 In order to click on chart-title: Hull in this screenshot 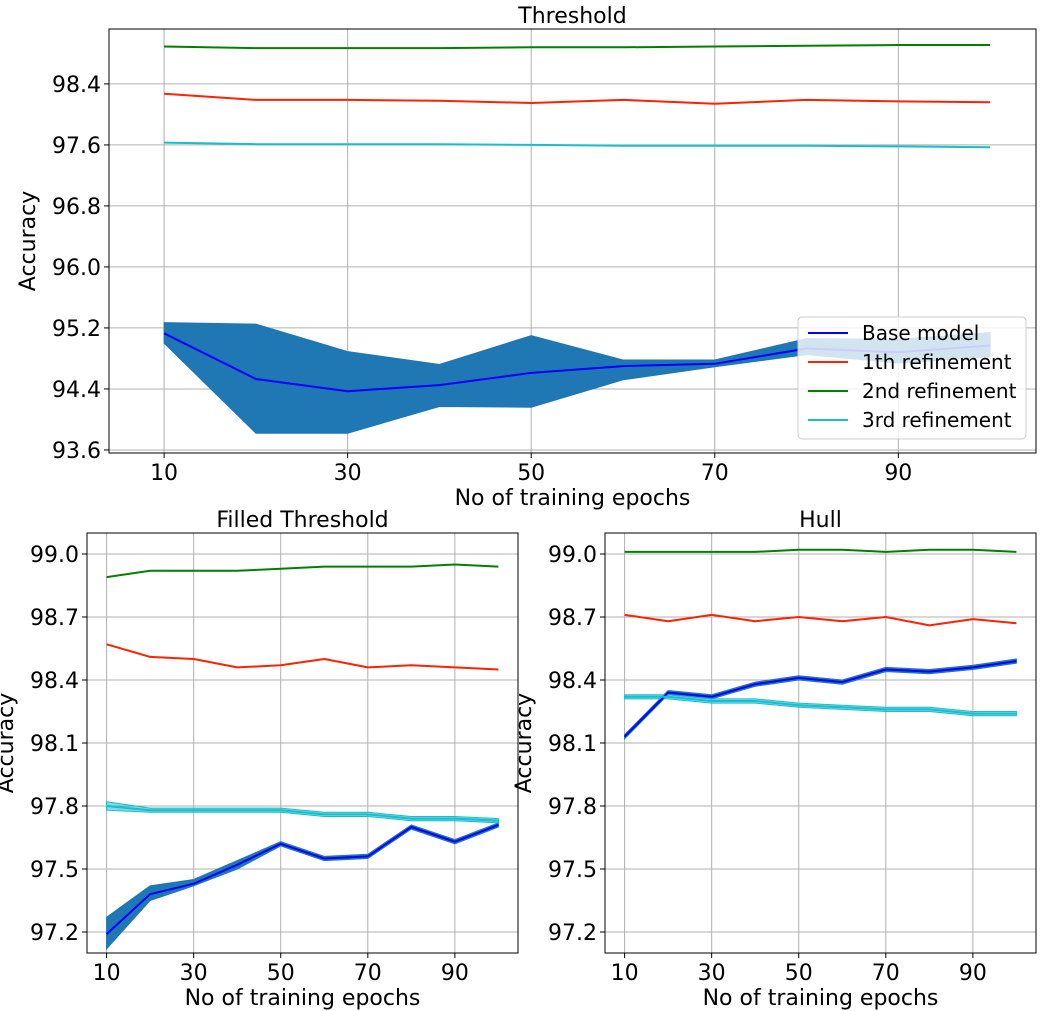, I will do `click(820, 520)`.